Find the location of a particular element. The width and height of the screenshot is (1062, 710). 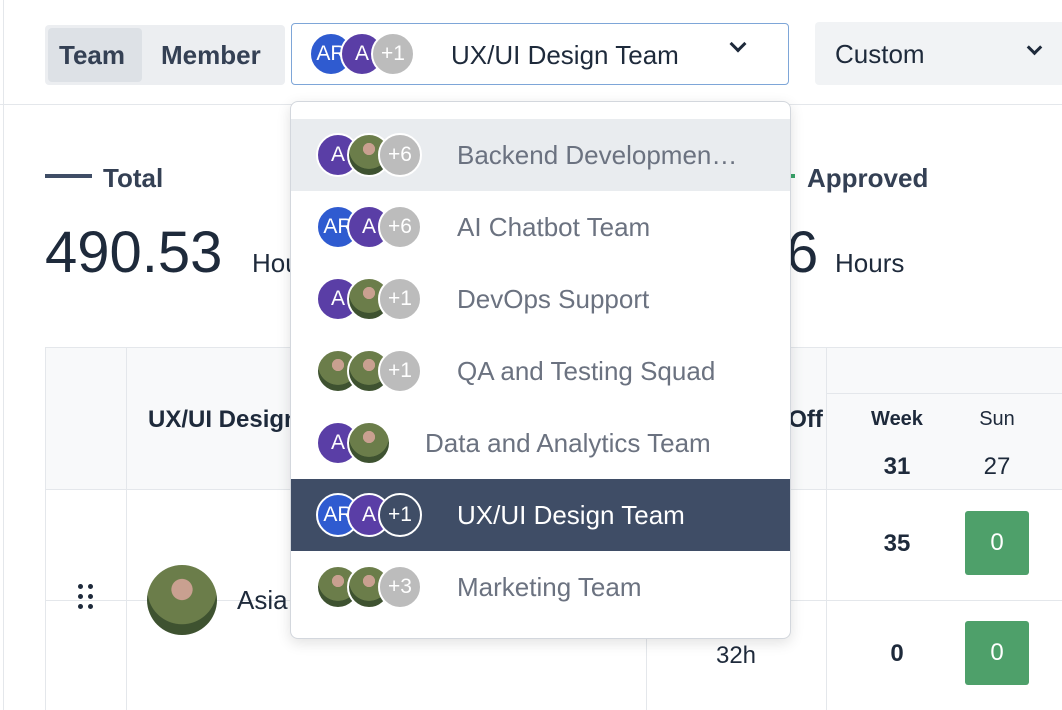

summary-label: Total is located at coordinates (133, 178).